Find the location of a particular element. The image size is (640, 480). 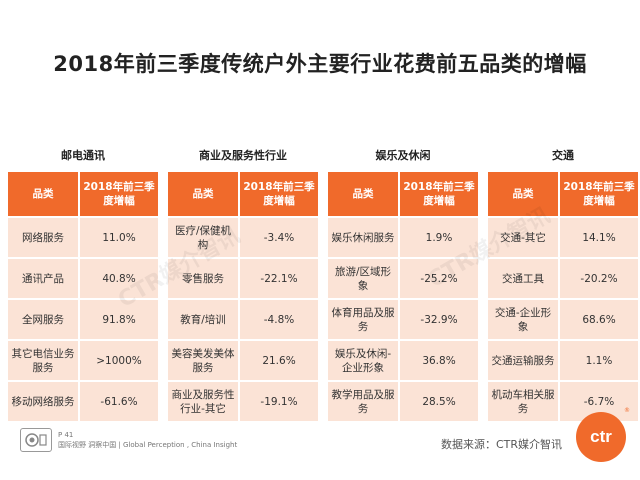

category-cell: 娱乐休闲服务 is located at coordinates (364, 237).